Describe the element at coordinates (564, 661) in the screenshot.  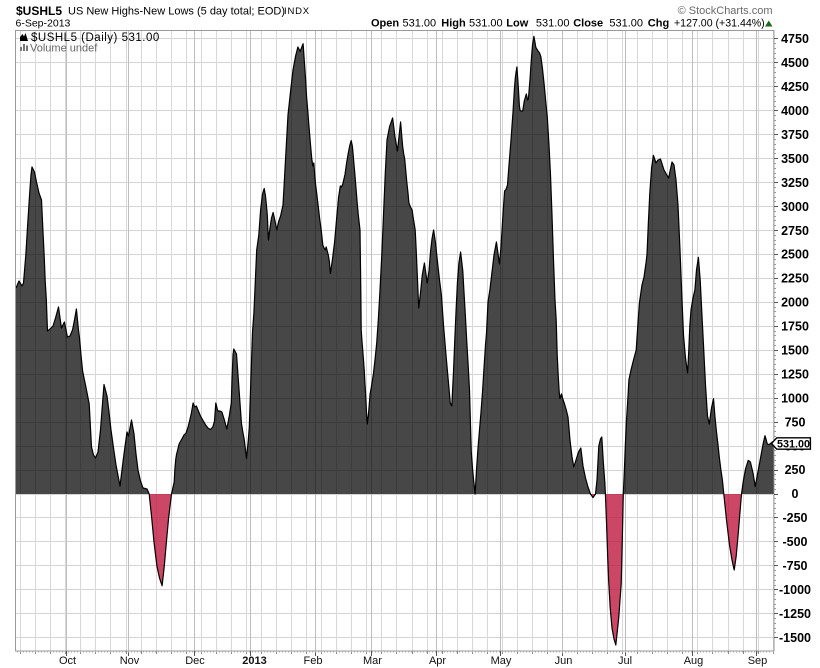
I see `svg-text: Jun` at that location.